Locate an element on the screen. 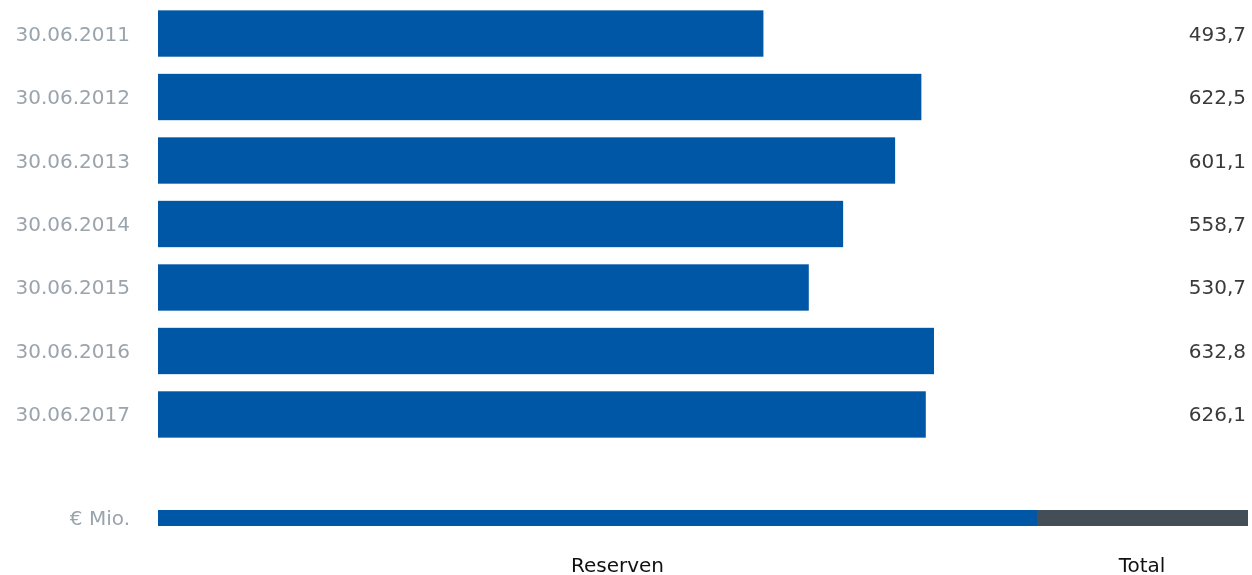  data-label: 601,1 is located at coordinates (1217, 160).